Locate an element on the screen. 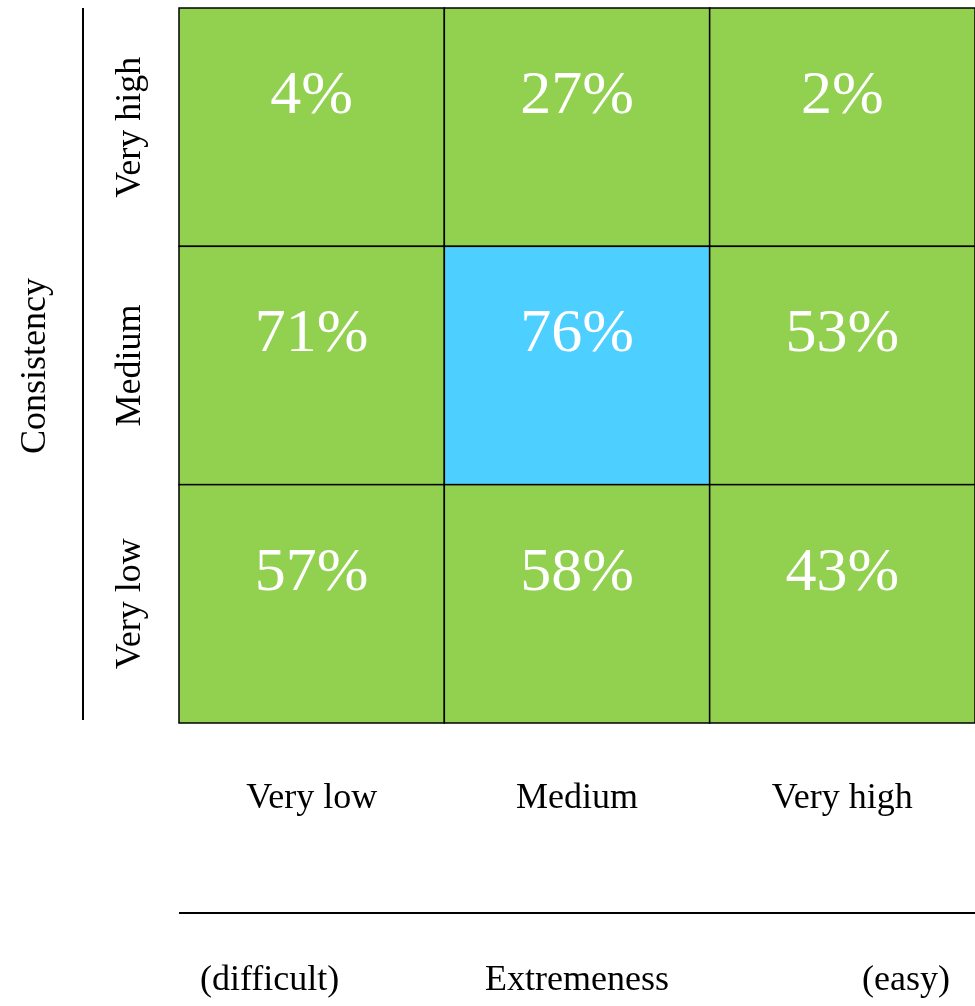 The image size is (975, 1006). data-label: 53% is located at coordinates (842, 330).